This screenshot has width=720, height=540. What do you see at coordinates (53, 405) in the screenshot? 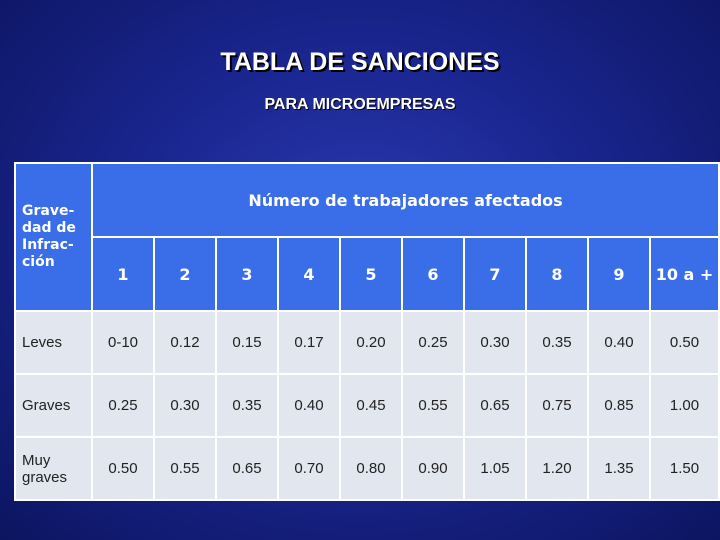
I see `row-label: Graves` at bounding box center [53, 405].